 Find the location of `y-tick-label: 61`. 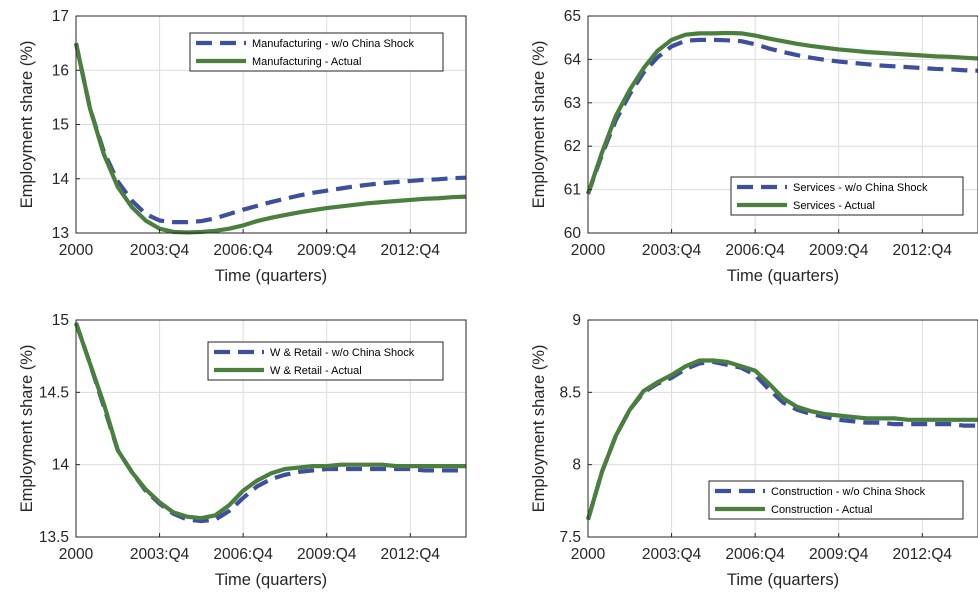

y-tick-label: 61 is located at coordinates (572, 190).